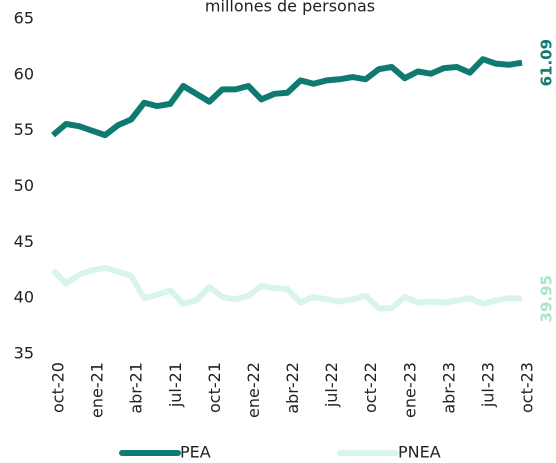  What do you see at coordinates (253, 390) in the screenshot?
I see `x-tick-label: ene-22` at bounding box center [253, 390].